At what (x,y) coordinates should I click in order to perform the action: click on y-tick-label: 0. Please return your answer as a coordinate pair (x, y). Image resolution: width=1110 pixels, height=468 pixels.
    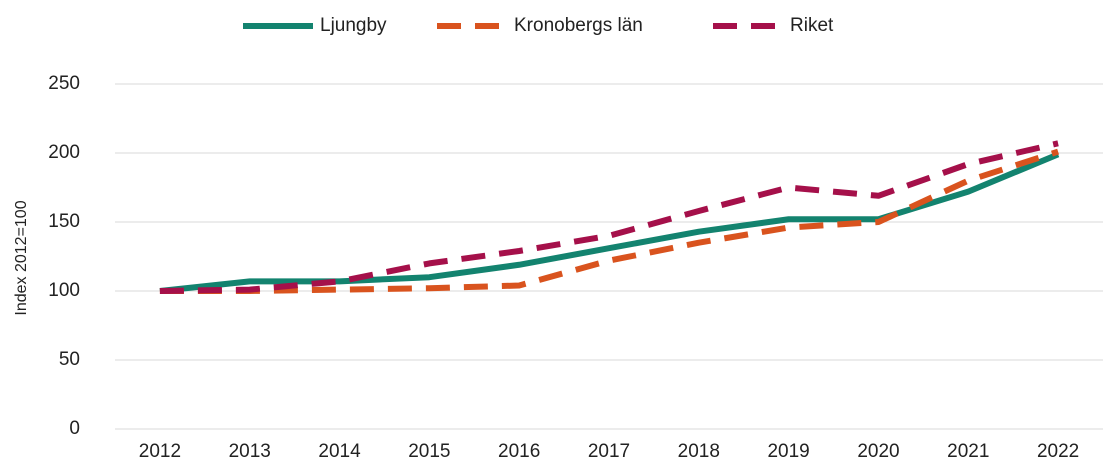
    Looking at the image, I should click on (74, 428).